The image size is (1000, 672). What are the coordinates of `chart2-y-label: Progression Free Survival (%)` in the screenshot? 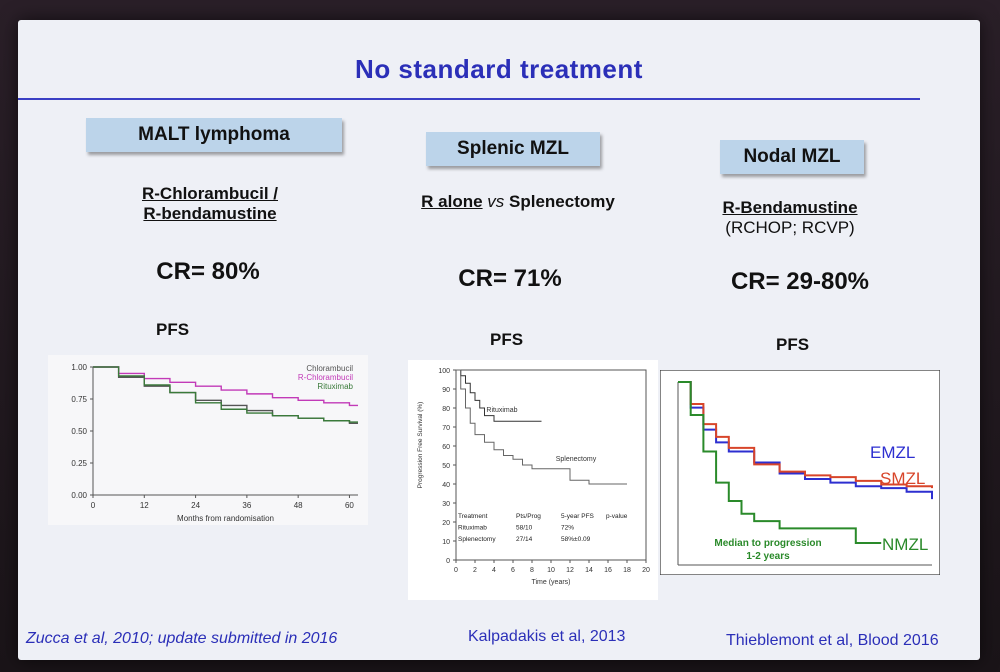 It's located at (420, 445).